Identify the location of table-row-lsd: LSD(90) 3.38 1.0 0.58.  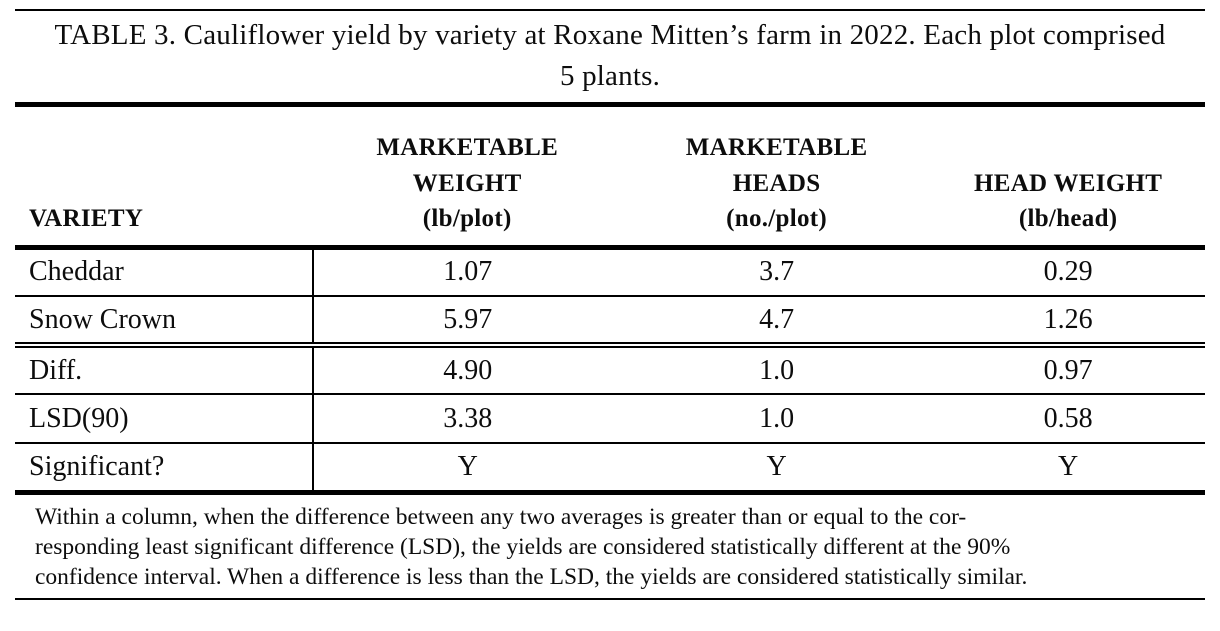
(610, 419).